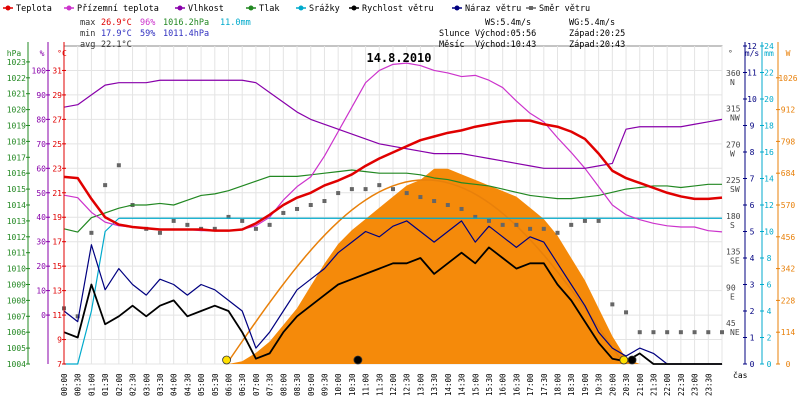 The width and height of the screenshot is (800, 400). I want to click on wind-axis-tick-label: 5, so click(752, 232).